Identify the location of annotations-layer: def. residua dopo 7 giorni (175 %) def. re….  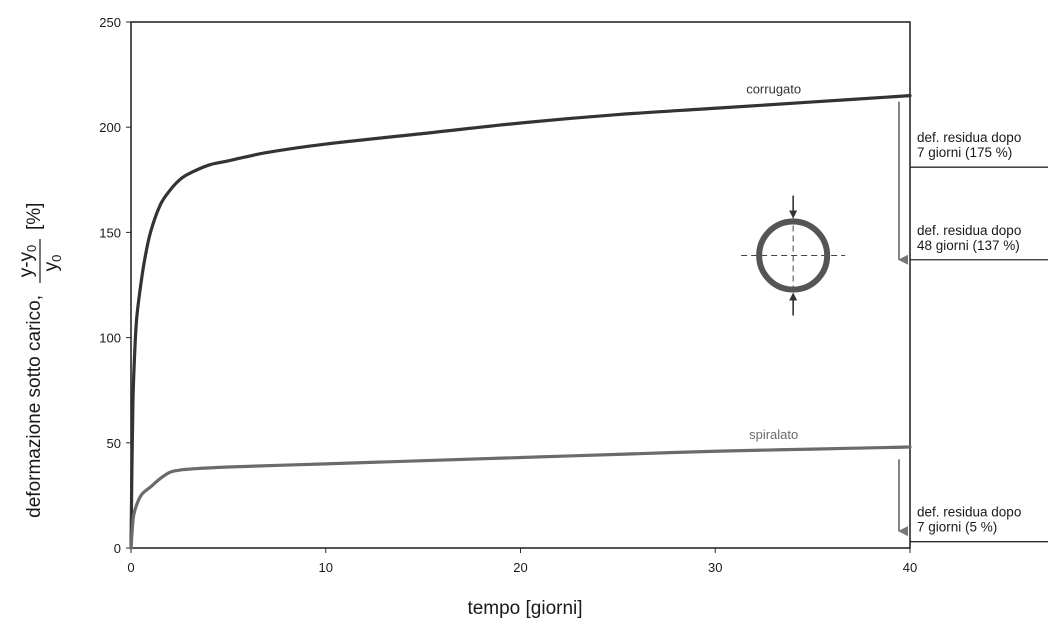
(973, 322).